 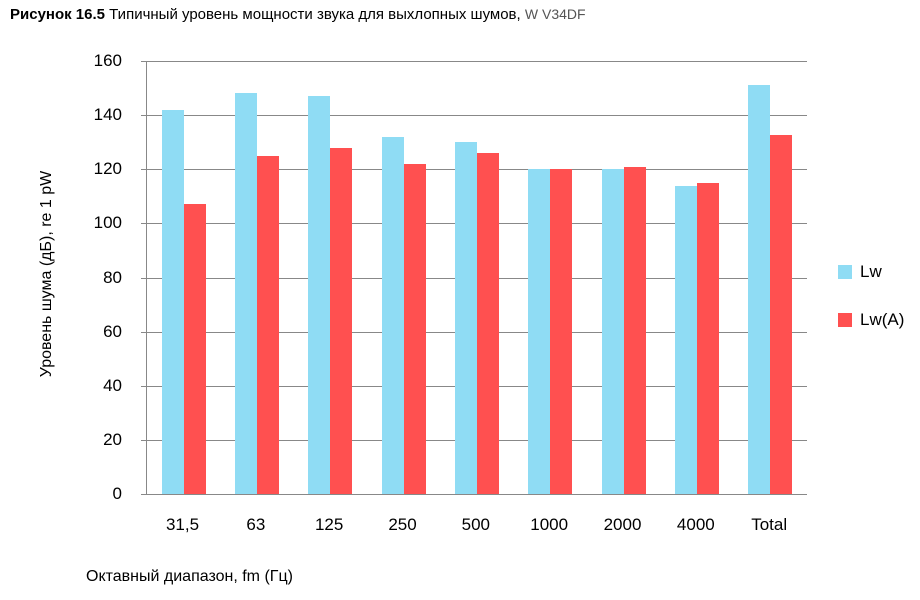 What do you see at coordinates (117, 493) in the screenshot?
I see `y-tick-label: 0` at bounding box center [117, 493].